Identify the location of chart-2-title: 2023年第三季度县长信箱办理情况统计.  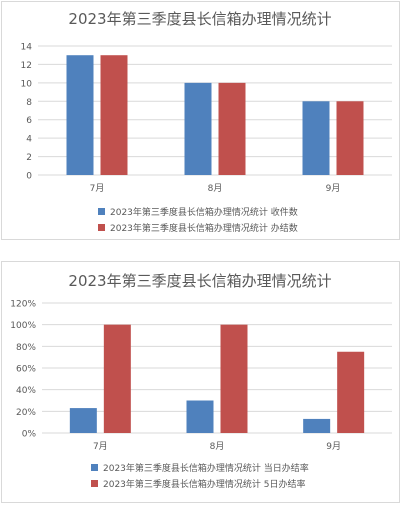
(199, 281).